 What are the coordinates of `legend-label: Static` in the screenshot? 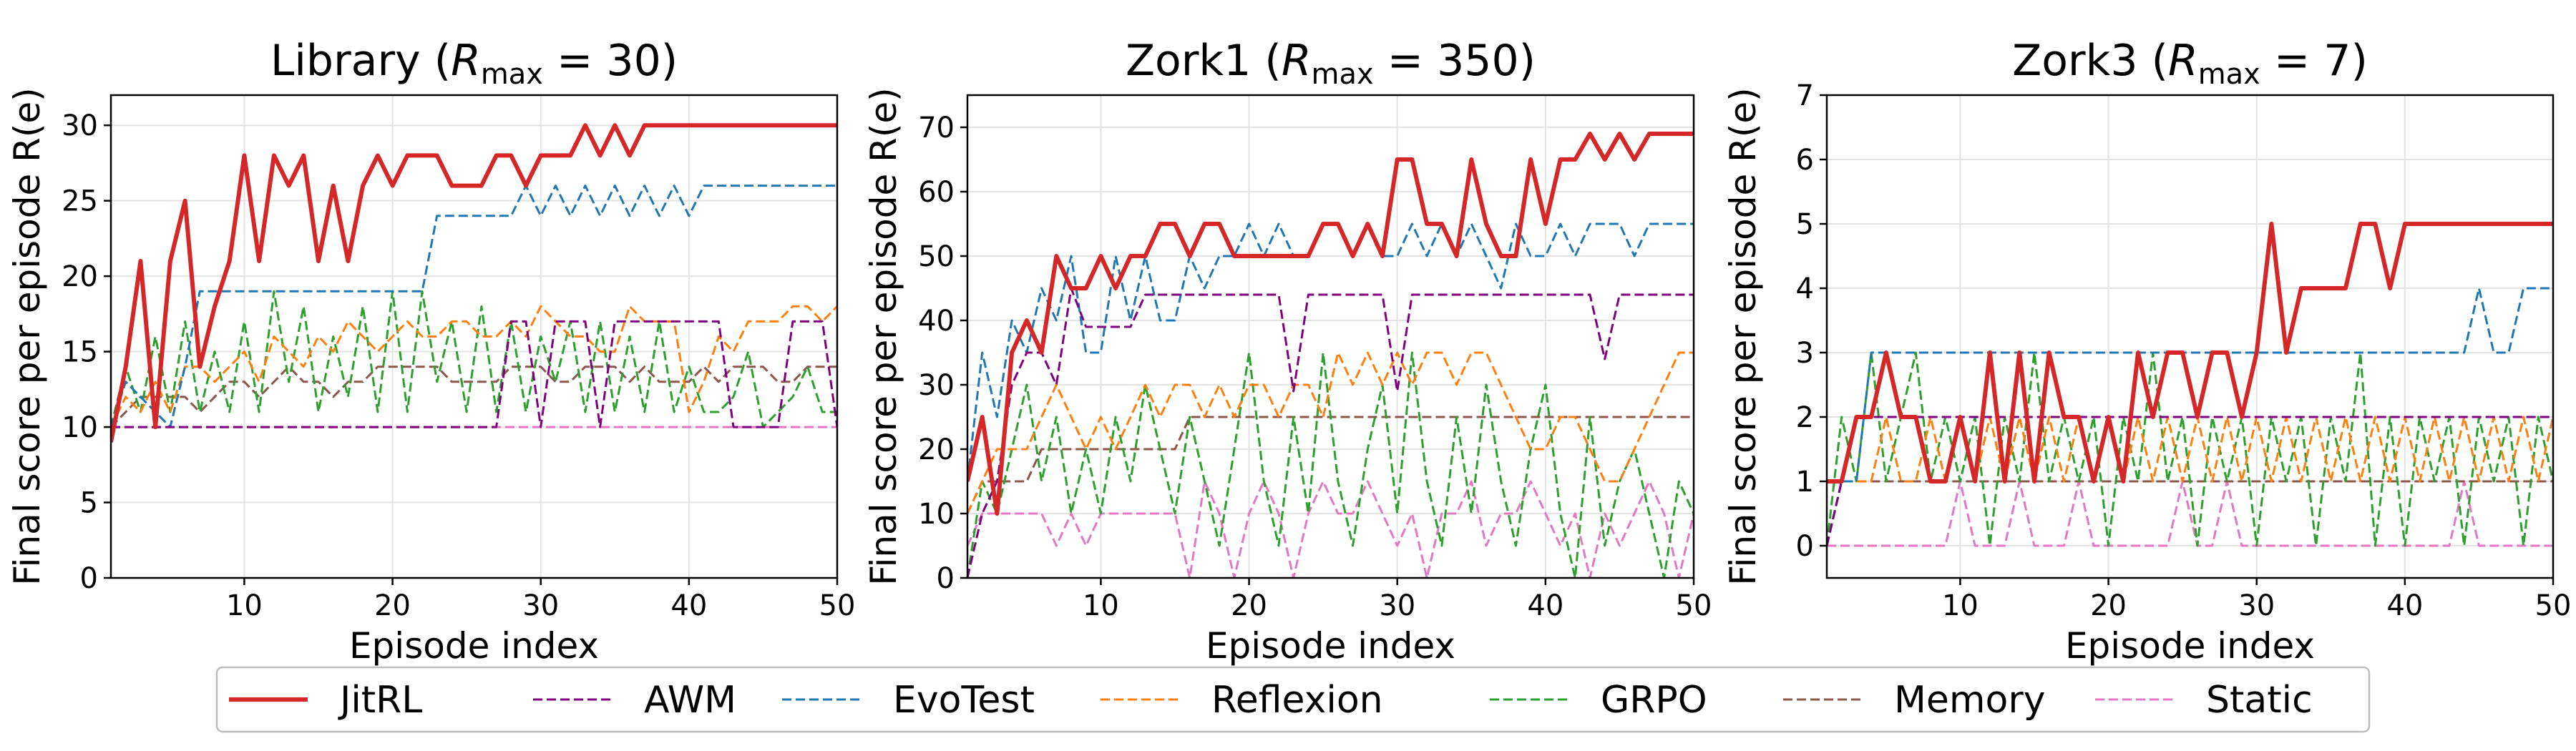 It's located at (2259, 700).